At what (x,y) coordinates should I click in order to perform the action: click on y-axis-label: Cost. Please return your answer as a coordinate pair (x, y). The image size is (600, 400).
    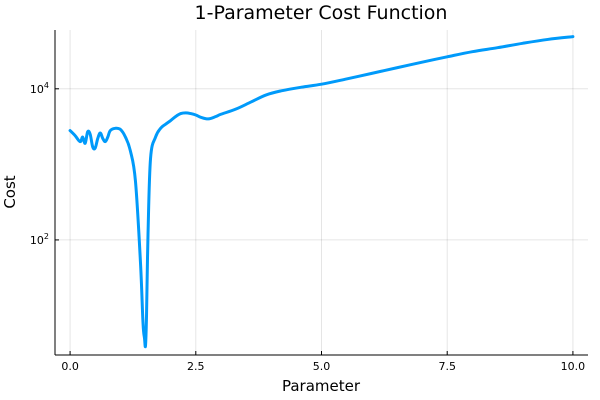
    Looking at the image, I should click on (10, 191).